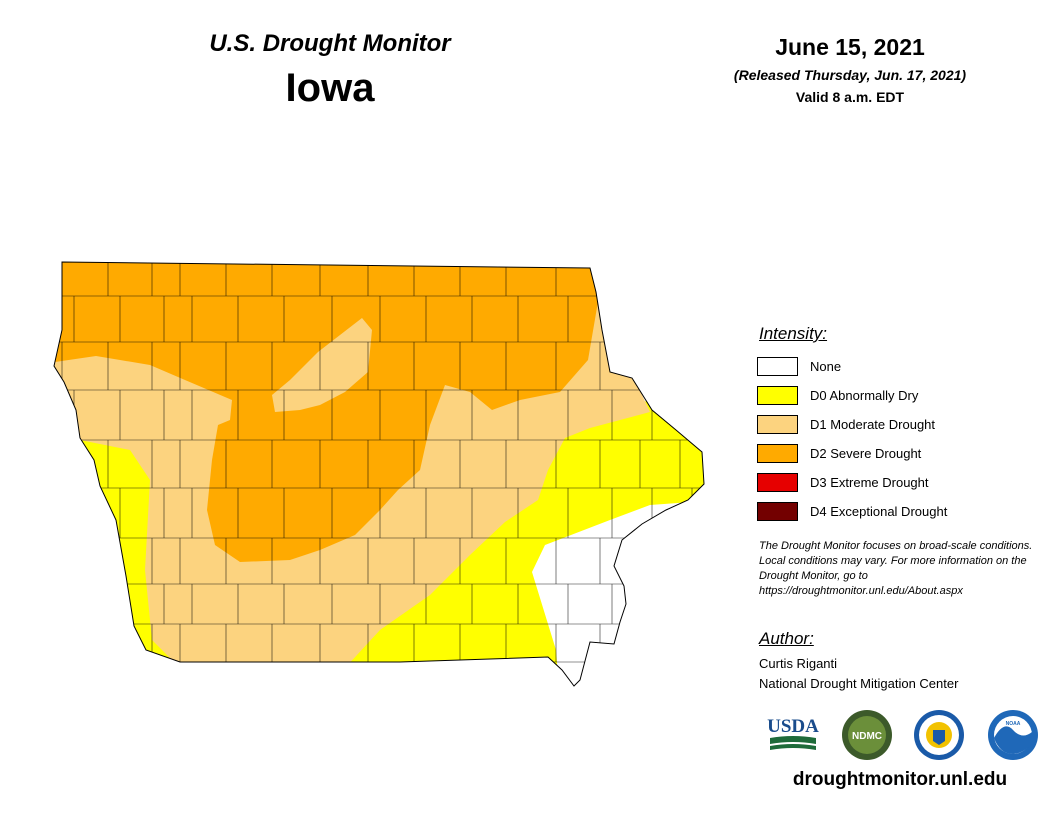 The width and height of the screenshot is (1056, 816). What do you see at coordinates (1013, 724) in the screenshot?
I see `noaa-logo-text: NOAA` at bounding box center [1013, 724].